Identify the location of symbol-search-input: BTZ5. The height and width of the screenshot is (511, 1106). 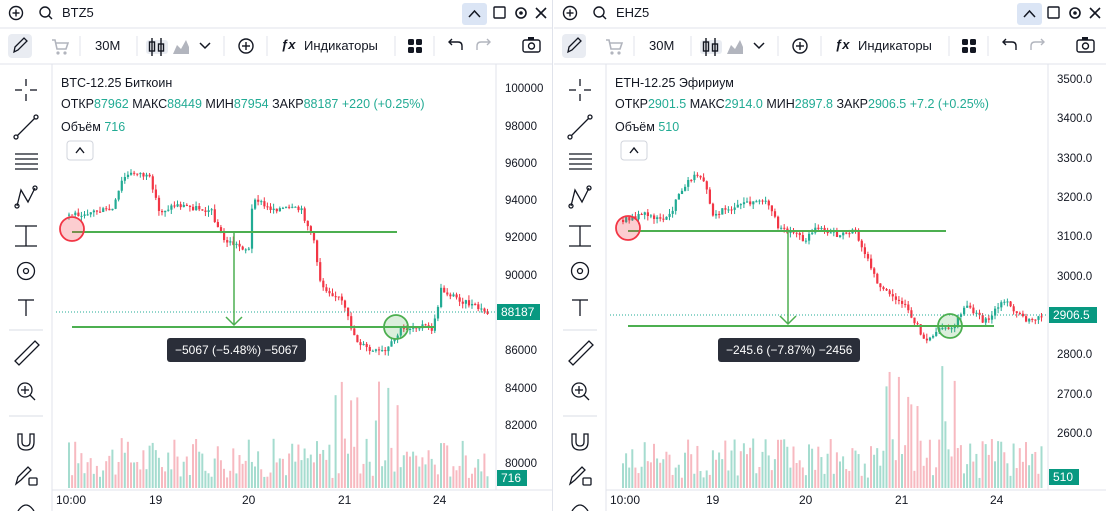
(78, 12).